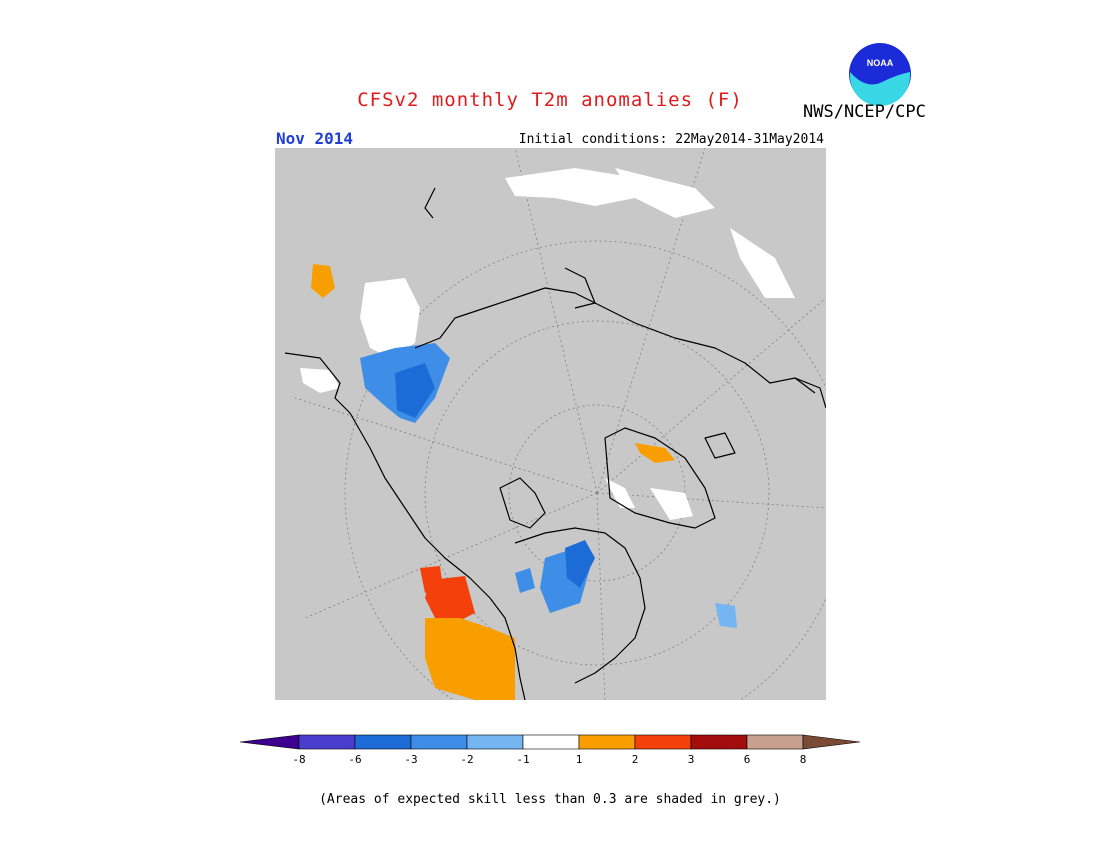 Image resolution: width=1100 pixels, height=850 pixels. Describe the element at coordinates (747, 759) in the screenshot. I see `colorbar-tick-label: 6` at that location.